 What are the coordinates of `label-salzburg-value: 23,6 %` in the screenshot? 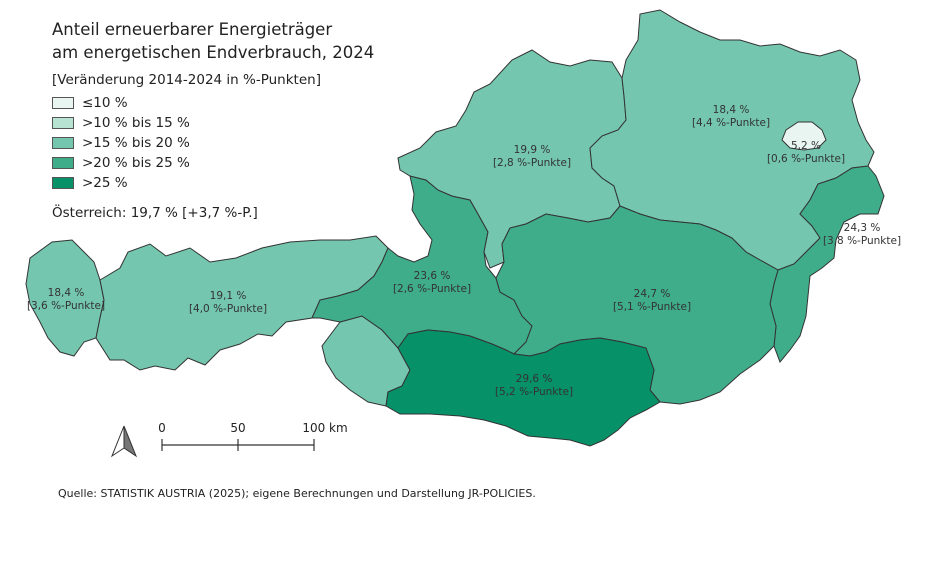 It's located at (432, 276).